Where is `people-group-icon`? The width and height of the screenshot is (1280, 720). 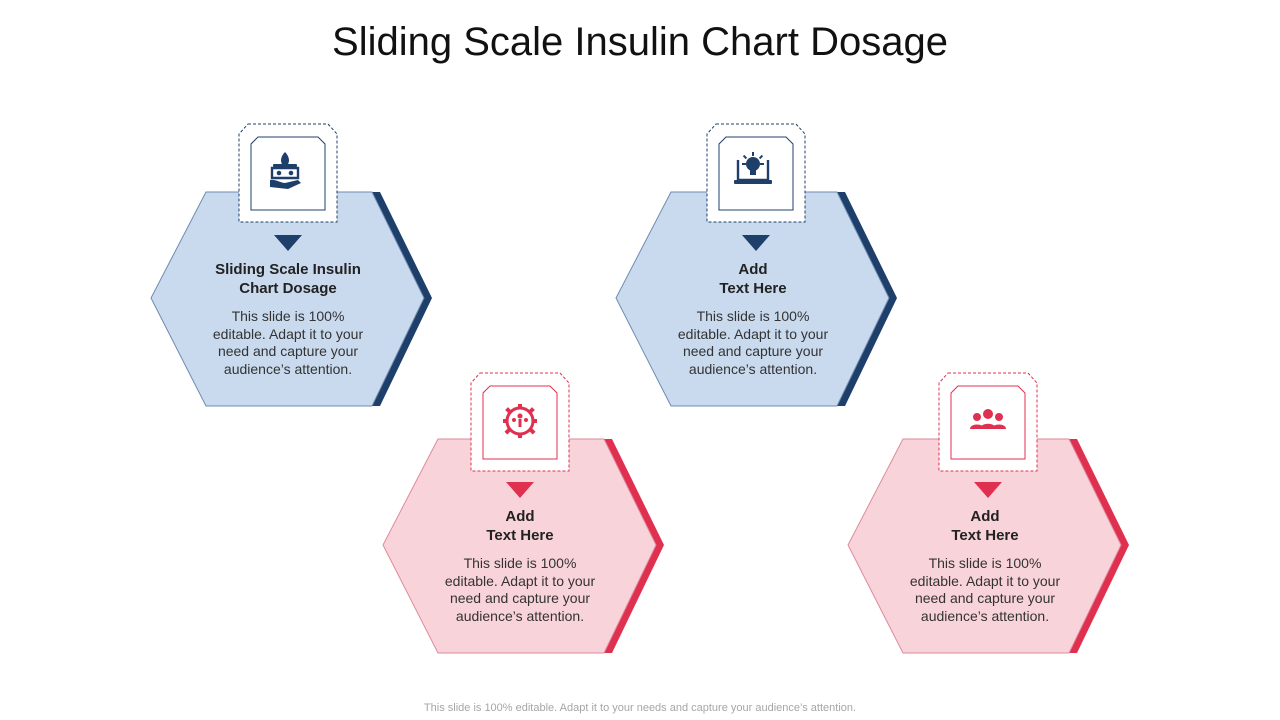
people-group-icon is located at coordinates (988, 419).